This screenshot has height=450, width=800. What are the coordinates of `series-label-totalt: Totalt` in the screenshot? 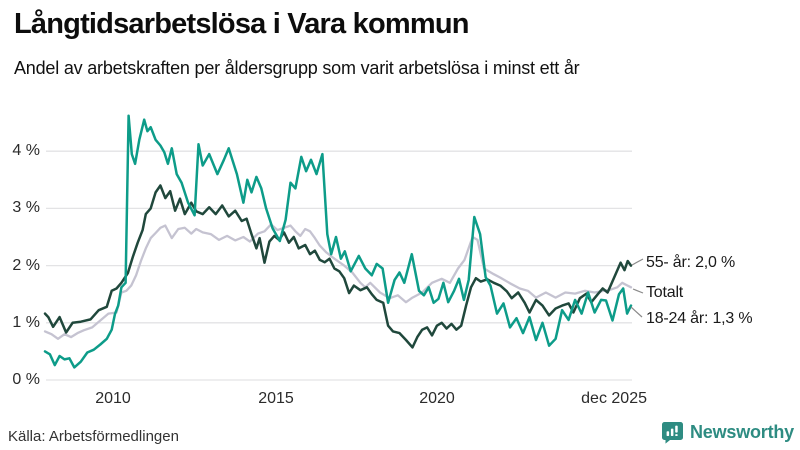 It's located at (665, 292).